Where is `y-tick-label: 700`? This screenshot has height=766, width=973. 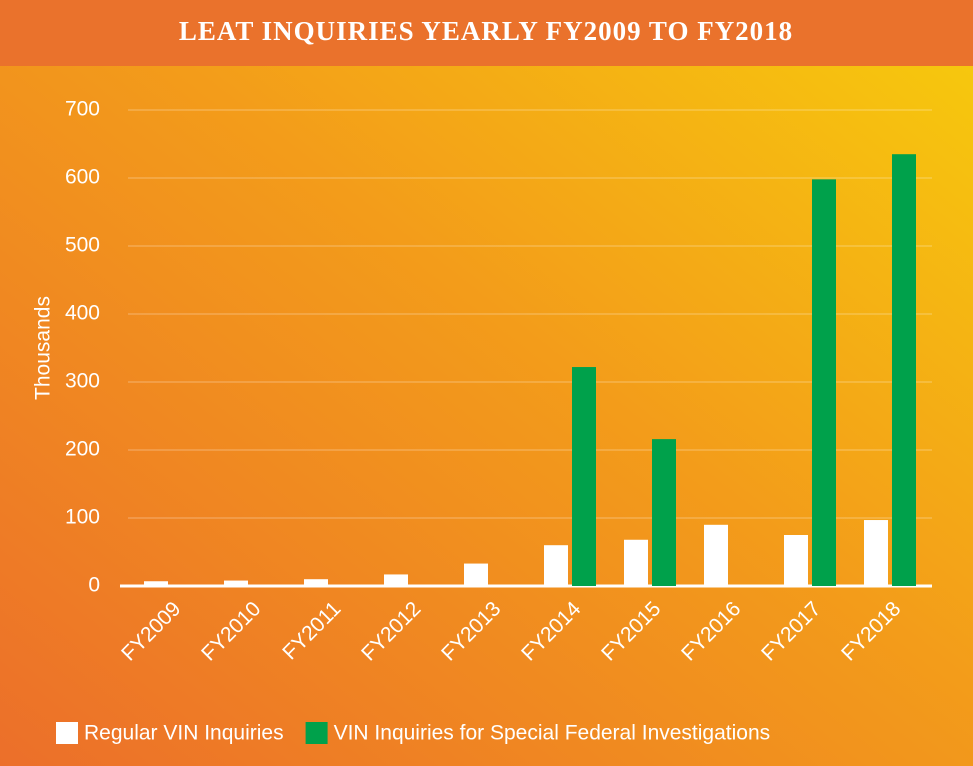
y-tick-label: 700 is located at coordinates (82, 109).